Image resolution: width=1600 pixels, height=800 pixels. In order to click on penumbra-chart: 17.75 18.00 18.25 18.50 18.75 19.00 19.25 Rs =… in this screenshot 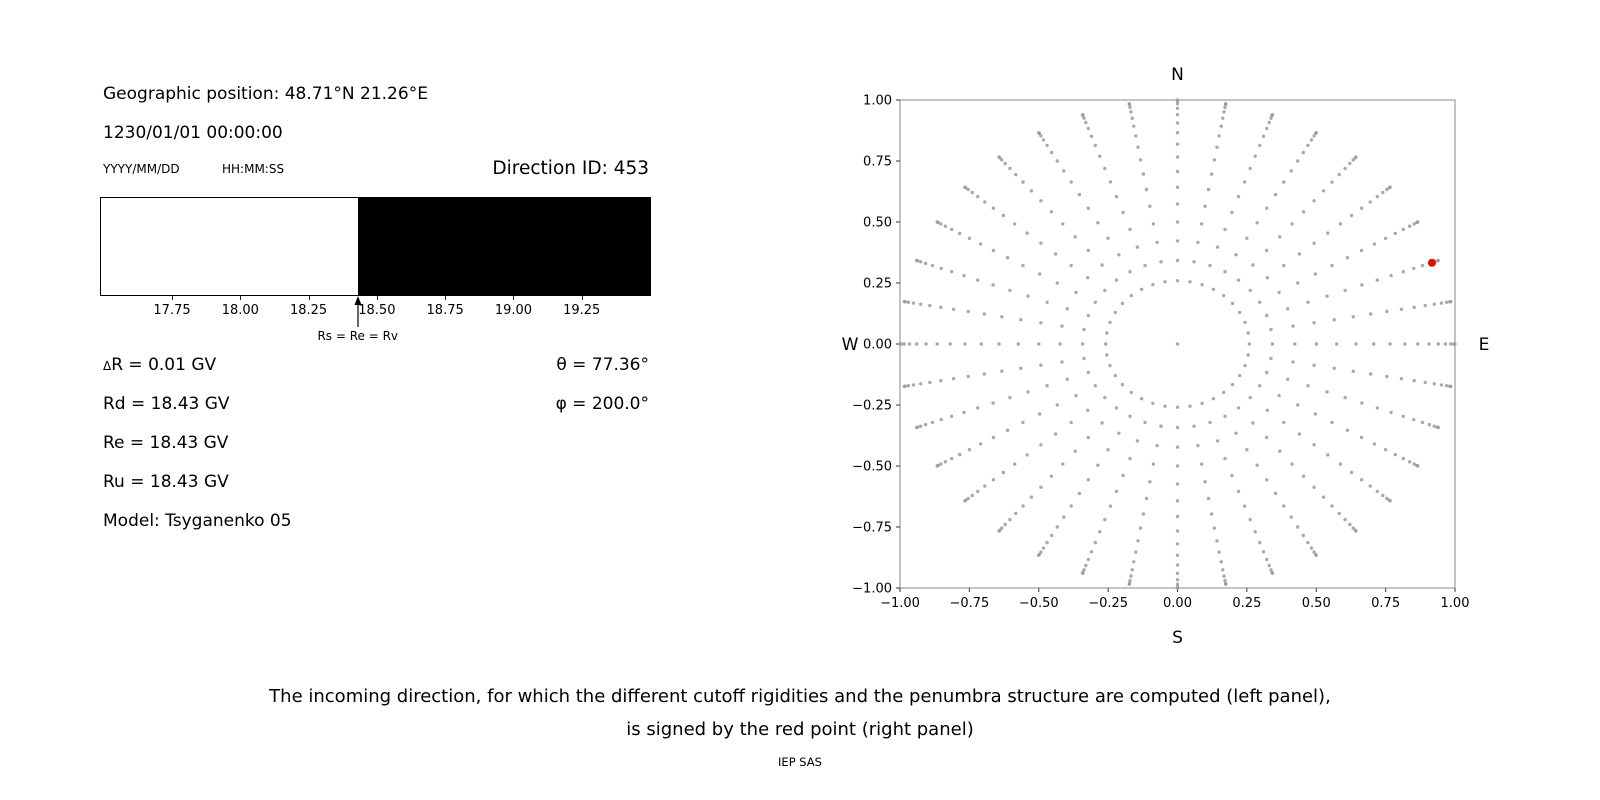, I will do `click(375, 282)`.